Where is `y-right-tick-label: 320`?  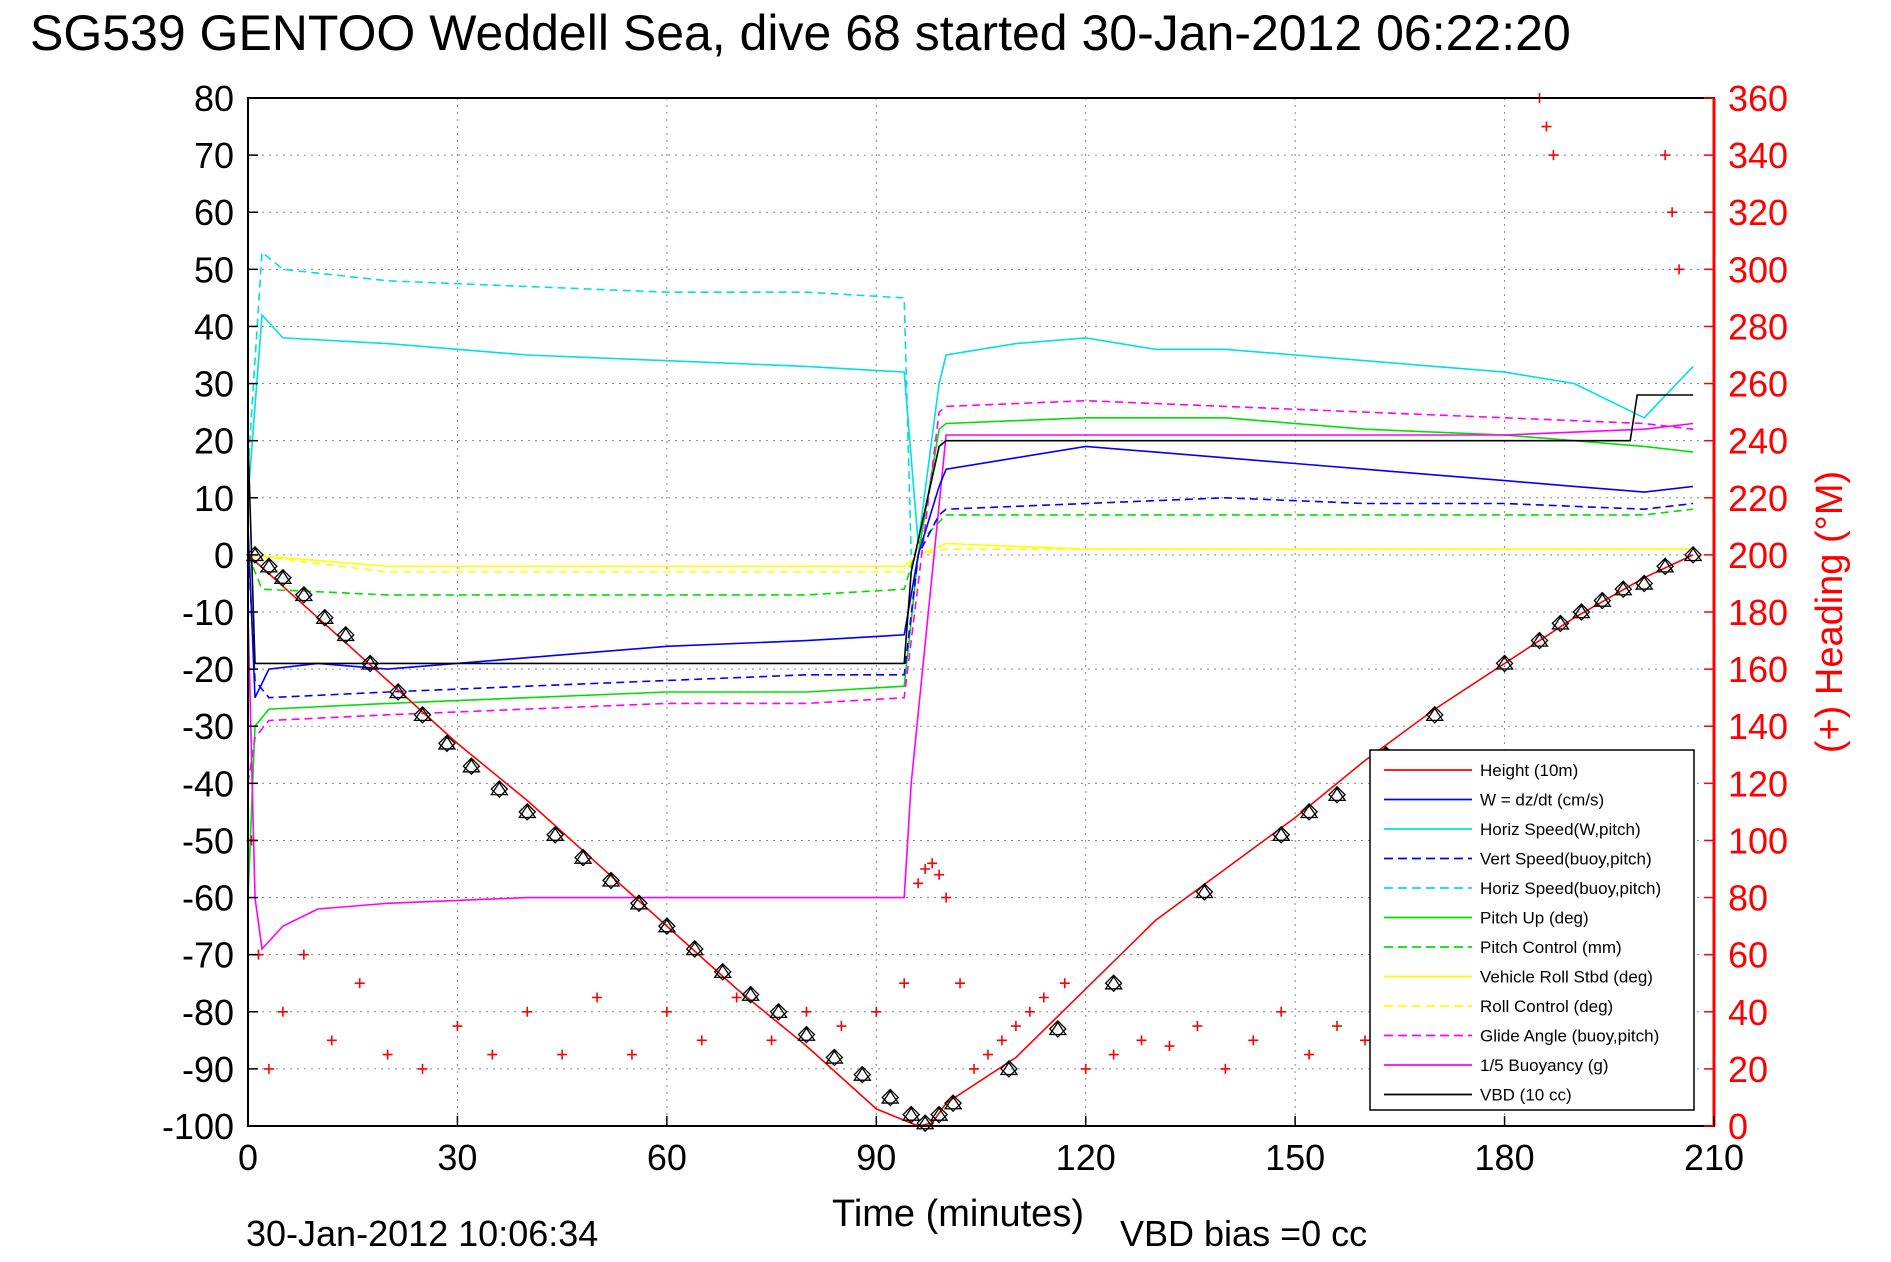 y-right-tick-label: 320 is located at coordinates (1758, 212).